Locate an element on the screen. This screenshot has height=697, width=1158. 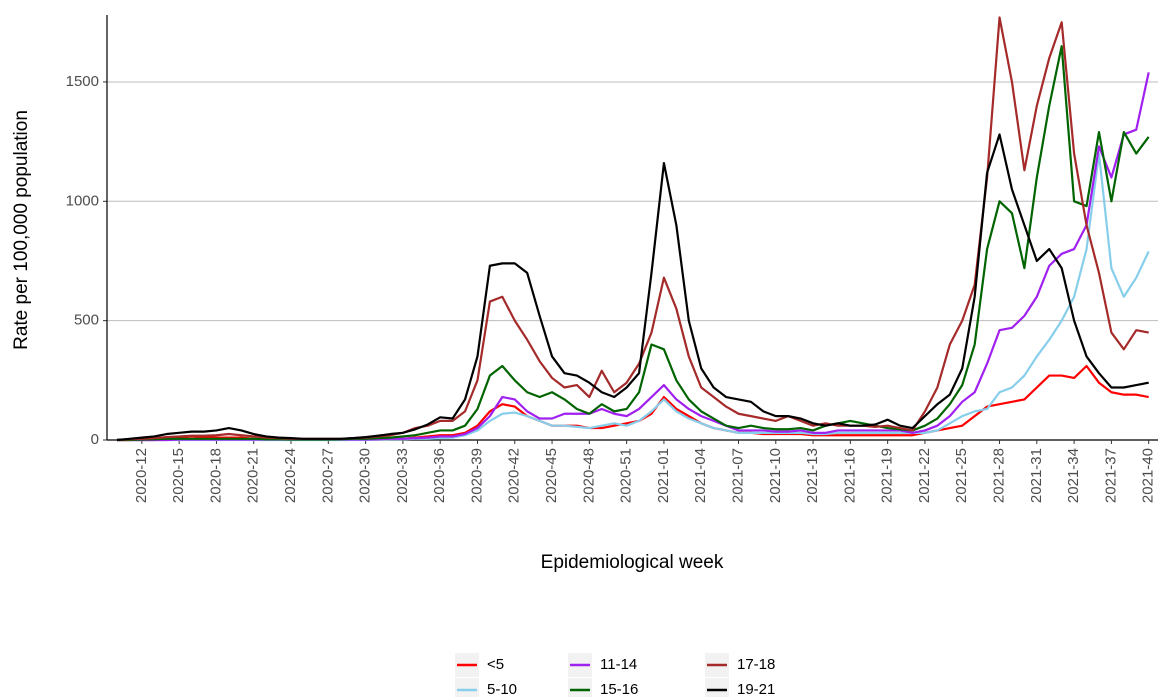
x-axis-title: Epidemiological week is located at coordinates (632, 562).